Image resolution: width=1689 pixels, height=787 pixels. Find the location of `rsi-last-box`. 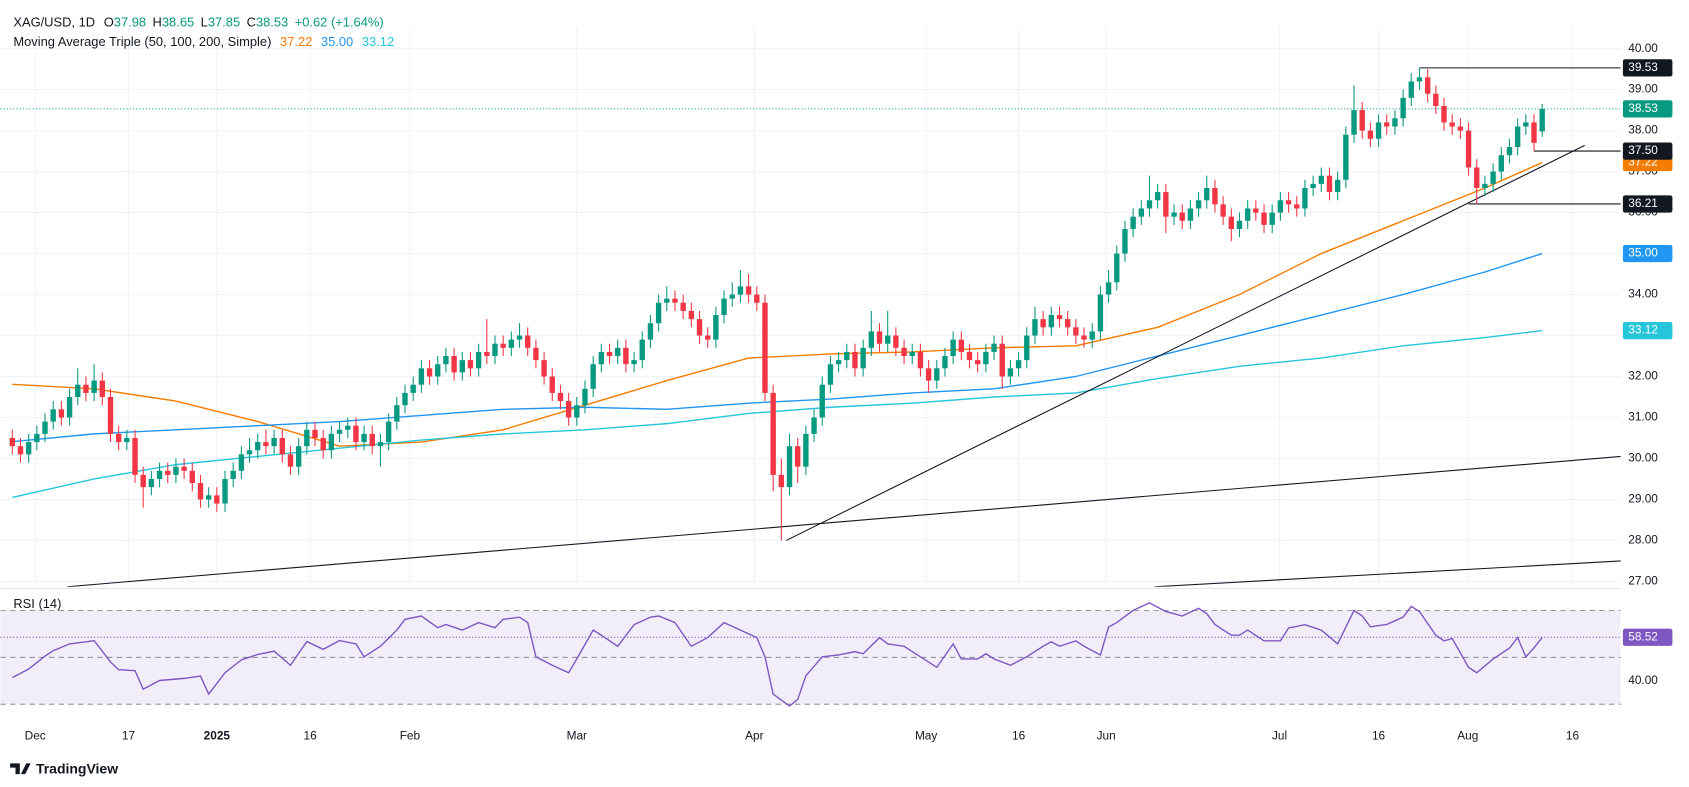

rsi-last-box is located at coordinates (1647, 637).